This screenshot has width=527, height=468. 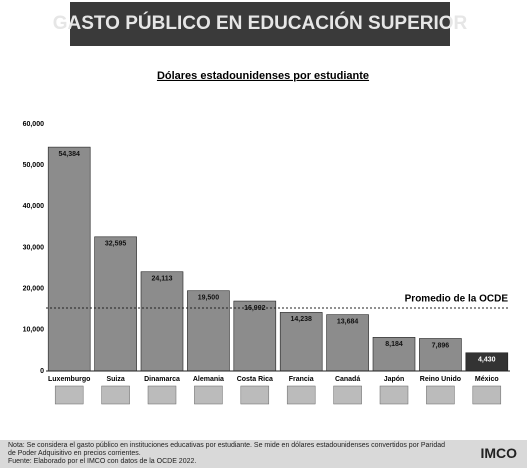 What do you see at coordinates (498, 453) in the screenshot?
I see `logo: IMCO` at bounding box center [498, 453].